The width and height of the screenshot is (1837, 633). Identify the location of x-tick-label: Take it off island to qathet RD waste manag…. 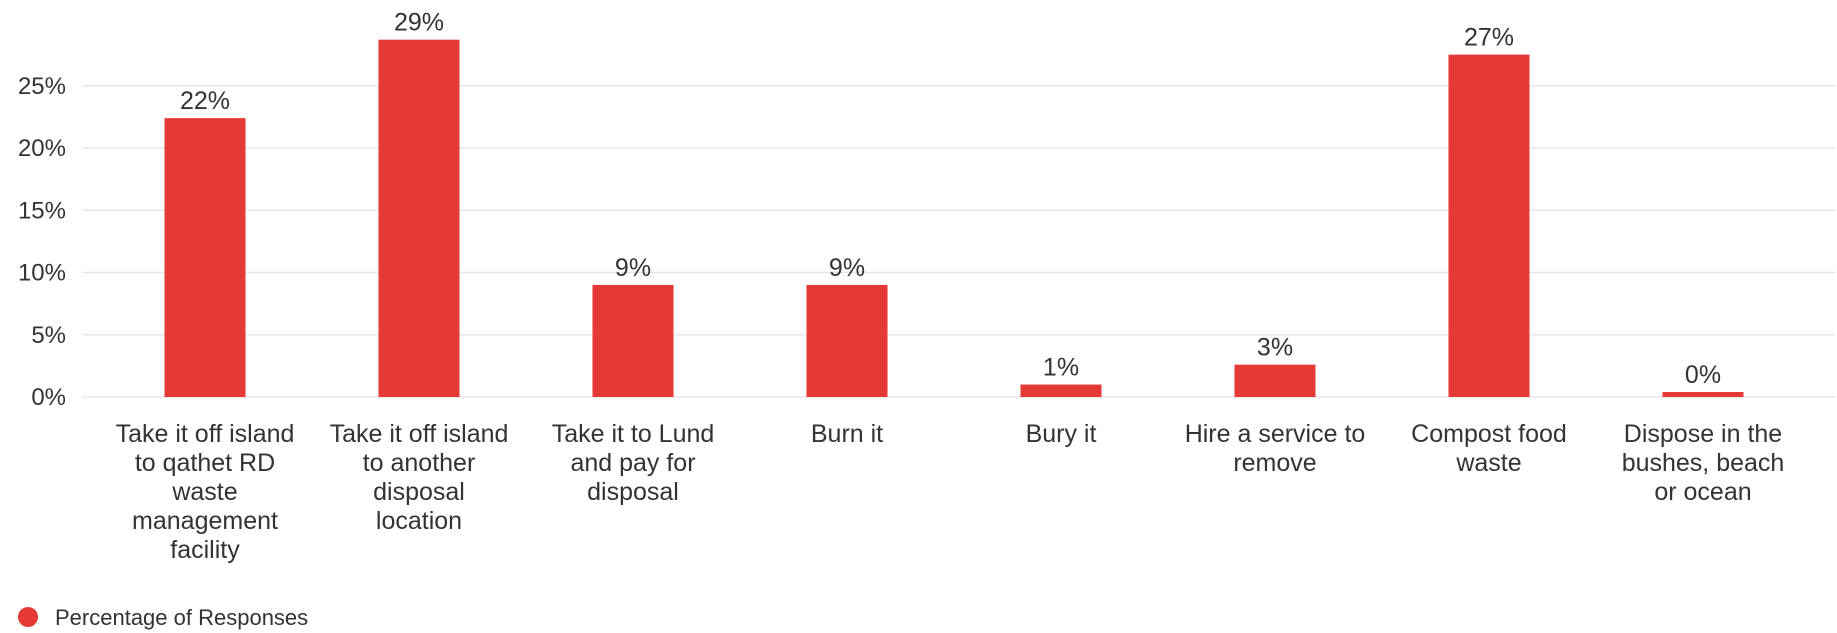
(205, 492).